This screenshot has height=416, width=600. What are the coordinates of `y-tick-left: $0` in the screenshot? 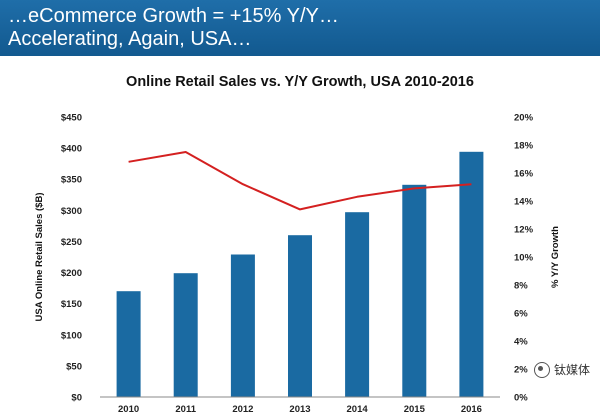 It's located at (76, 398).